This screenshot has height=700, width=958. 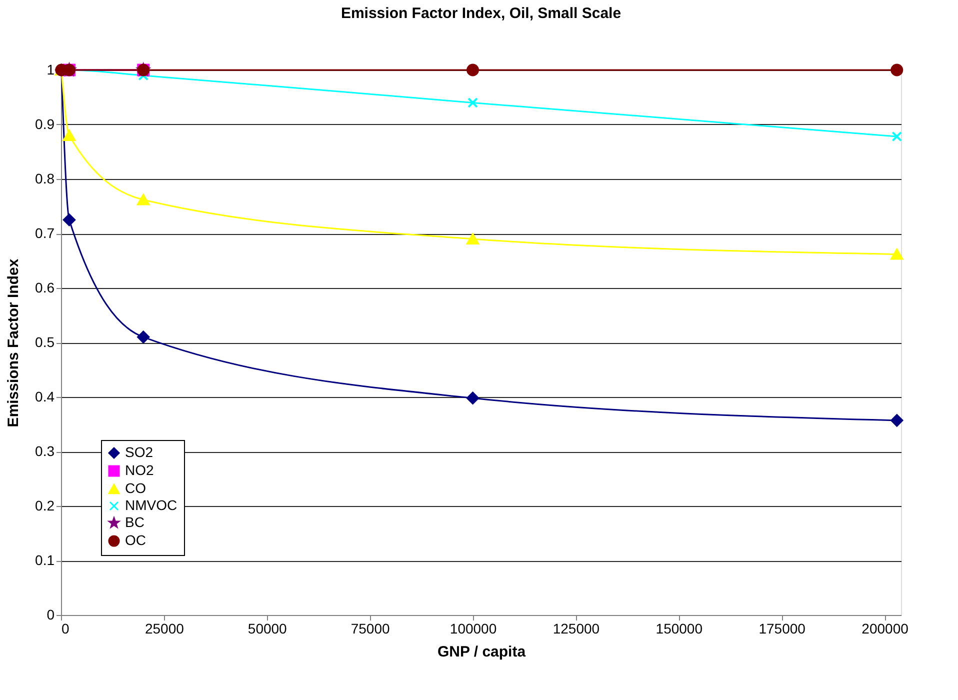 What do you see at coordinates (134, 522) in the screenshot?
I see `legend-label: BC` at bounding box center [134, 522].